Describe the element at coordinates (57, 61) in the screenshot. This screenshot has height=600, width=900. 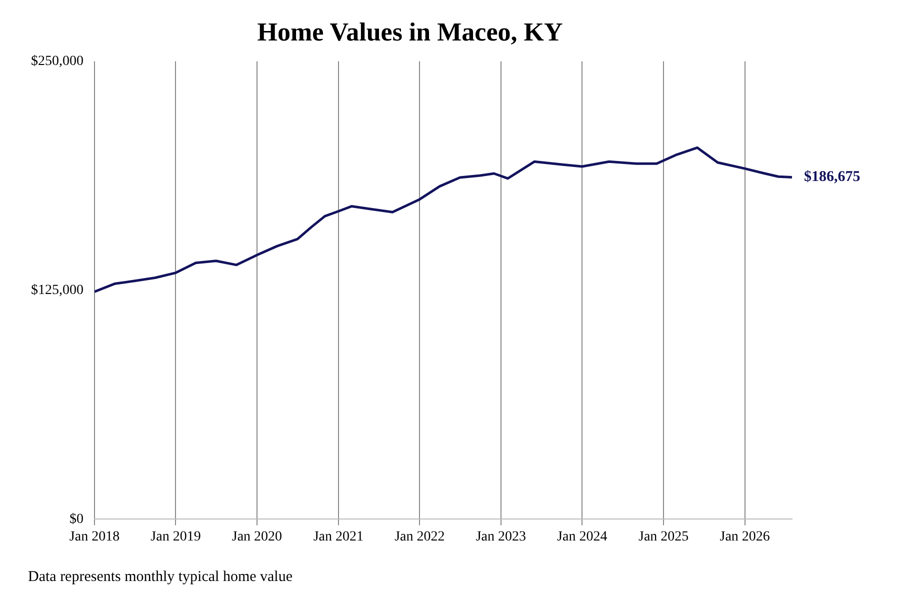
I see `y-tick-label: $250,000` at that location.